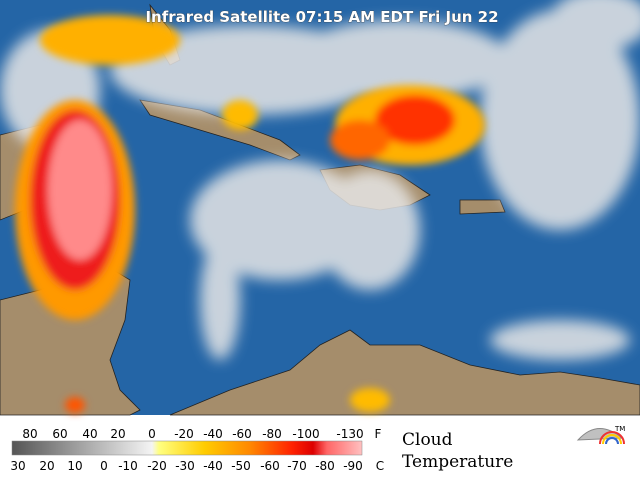 This screenshot has width=640, height=480. What do you see at coordinates (128, 466) in the screenshot?
I see `celsius-label: -10` at bounding box center [128, 466].